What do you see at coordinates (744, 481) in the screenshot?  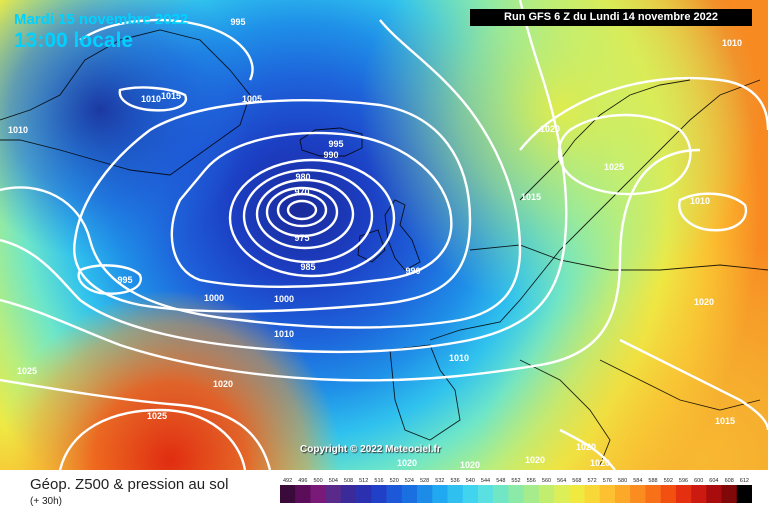 I see `scale-tick-label: 612` at bounding box center [744, 481].